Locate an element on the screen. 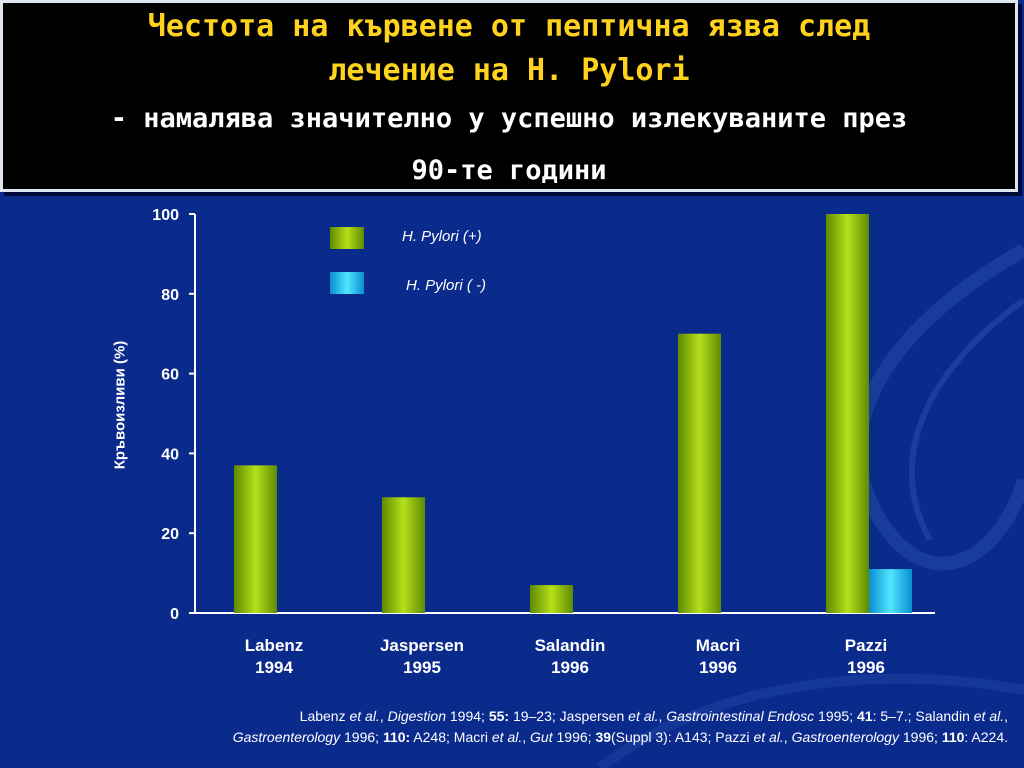 This screenshot has width=1024, height=768. bar-positive-jaspersen is located at coordinates (403, 555).